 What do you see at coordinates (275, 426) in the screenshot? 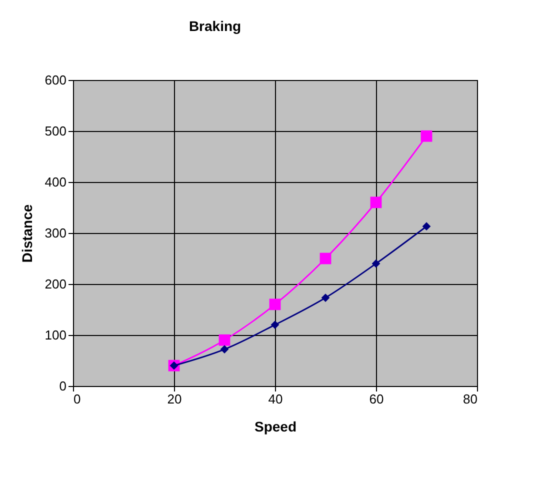
I see `x-axis-title: Speed` at bounding box center [275, 426].